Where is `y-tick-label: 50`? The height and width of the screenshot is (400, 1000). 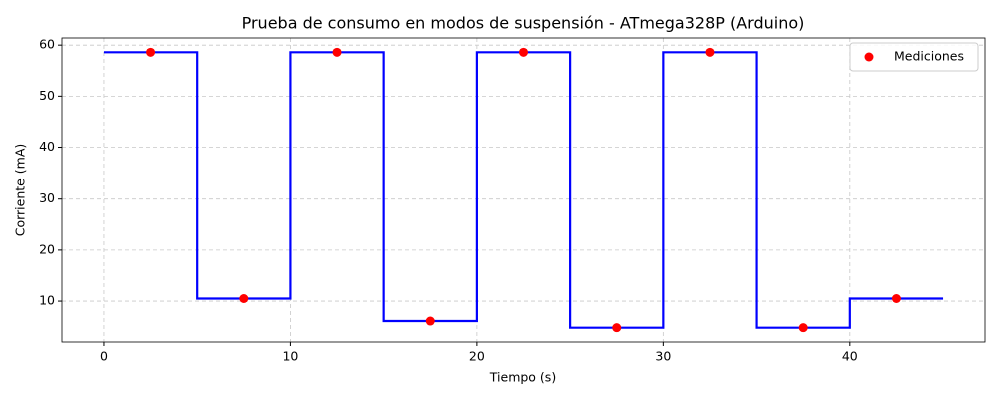
y-tick-label: 50 is located at coordinates (47, 95).